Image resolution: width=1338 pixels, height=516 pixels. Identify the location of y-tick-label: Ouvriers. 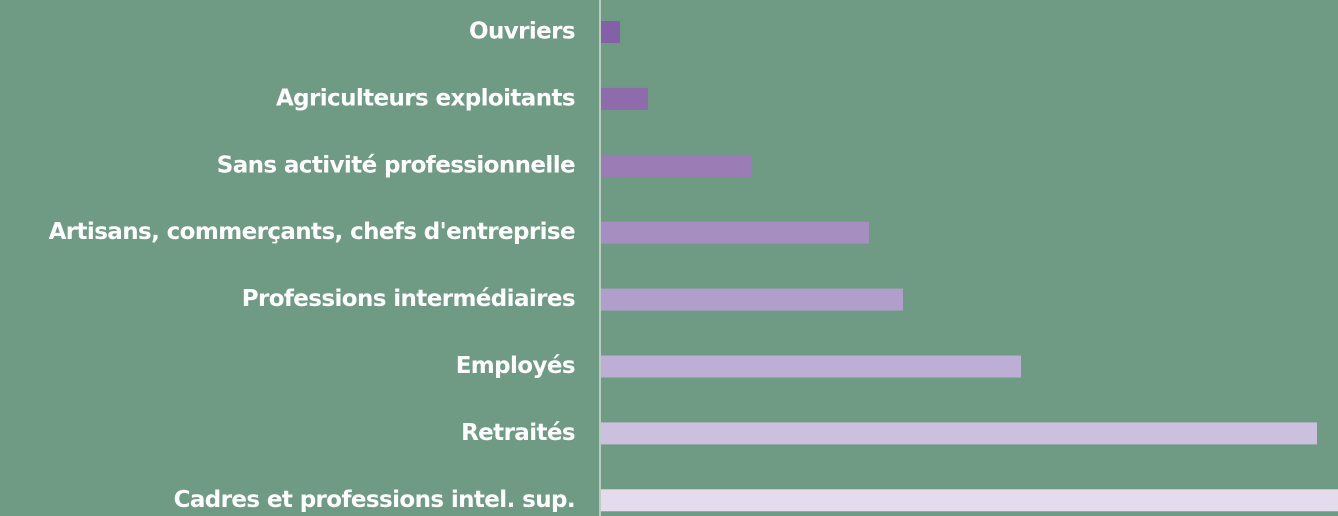
(522, 32).